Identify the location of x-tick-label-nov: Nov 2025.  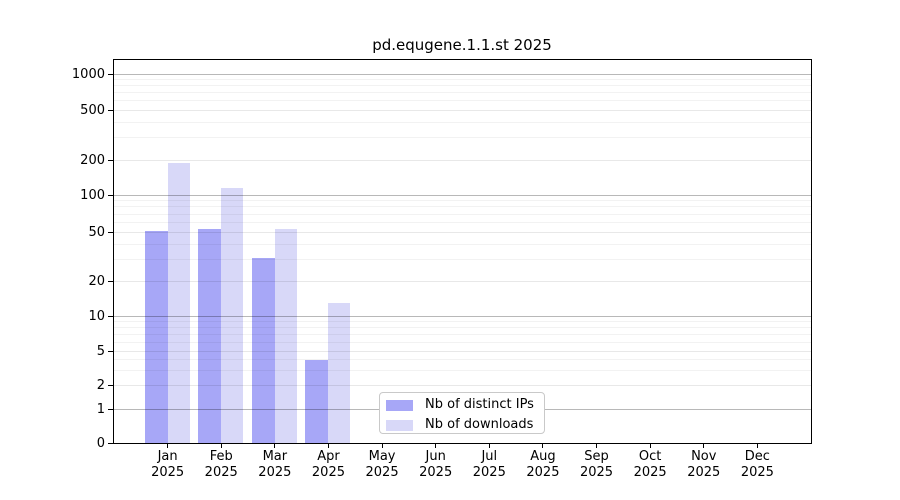
(704, 464).